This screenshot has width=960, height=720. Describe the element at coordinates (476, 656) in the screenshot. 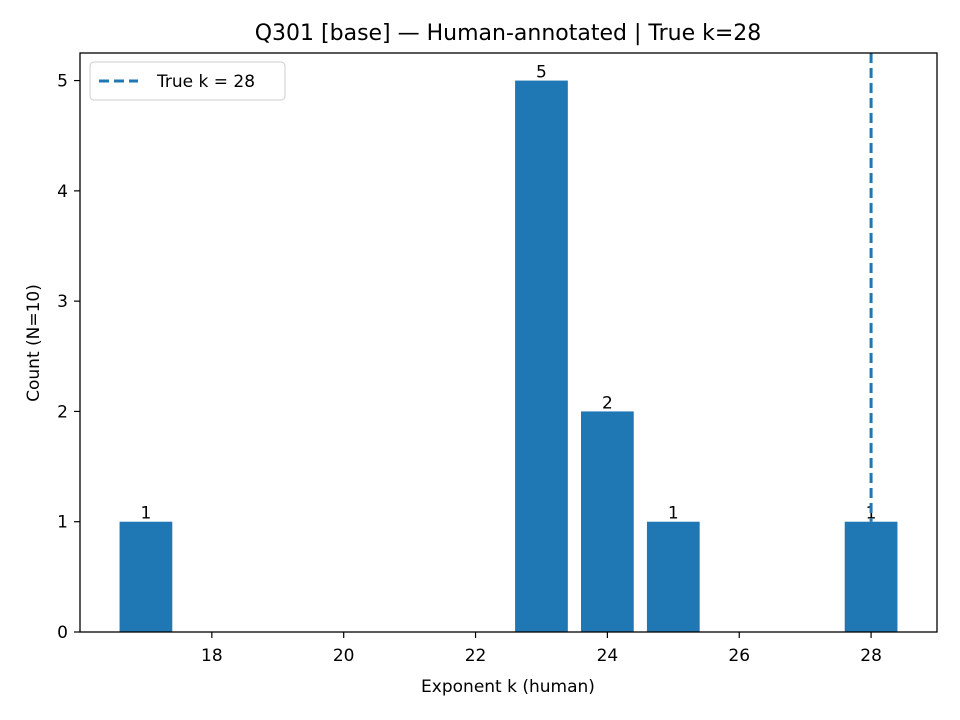

I see `x-tick-label: 22` at that location.